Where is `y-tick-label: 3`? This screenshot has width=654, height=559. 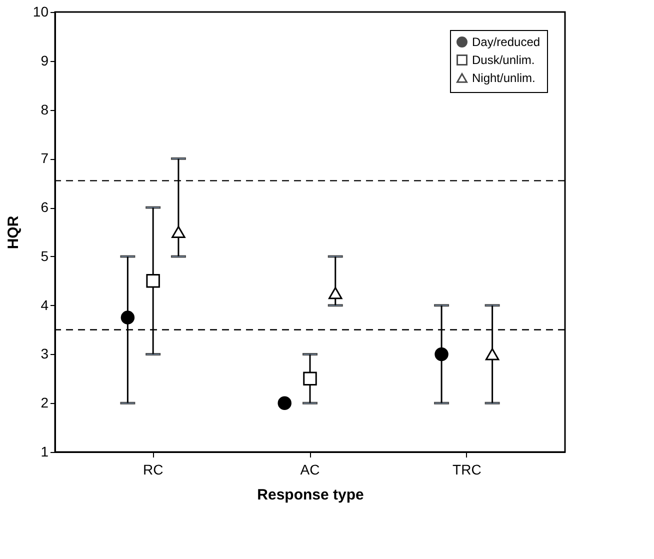 y-tick-label: 3 is located at coordinates (44, 354).